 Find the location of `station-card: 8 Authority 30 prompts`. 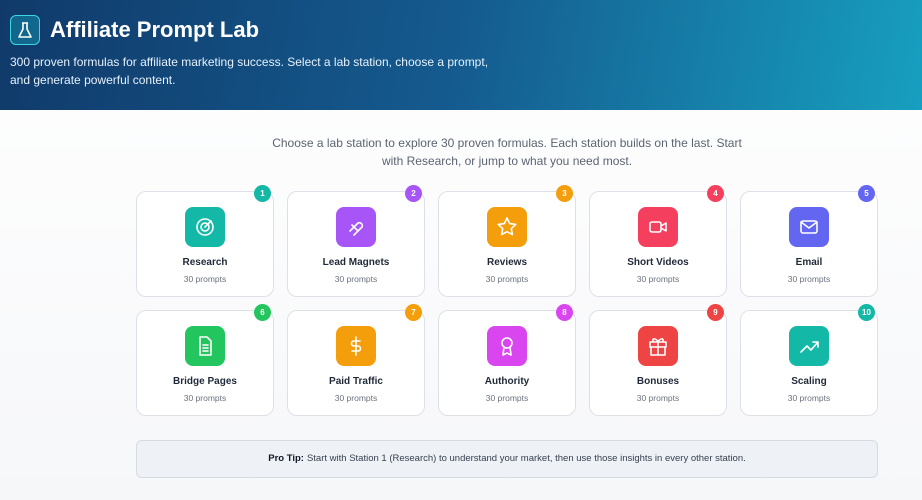

station-card: 8 Authority 30 prompts is located at coordinates (507, 360).